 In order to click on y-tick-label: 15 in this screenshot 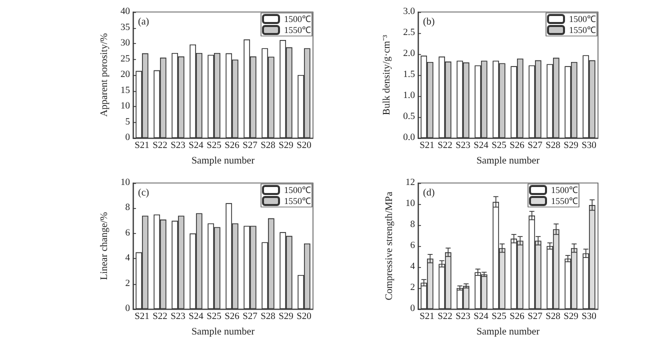, I will do `click(125, 91)`.